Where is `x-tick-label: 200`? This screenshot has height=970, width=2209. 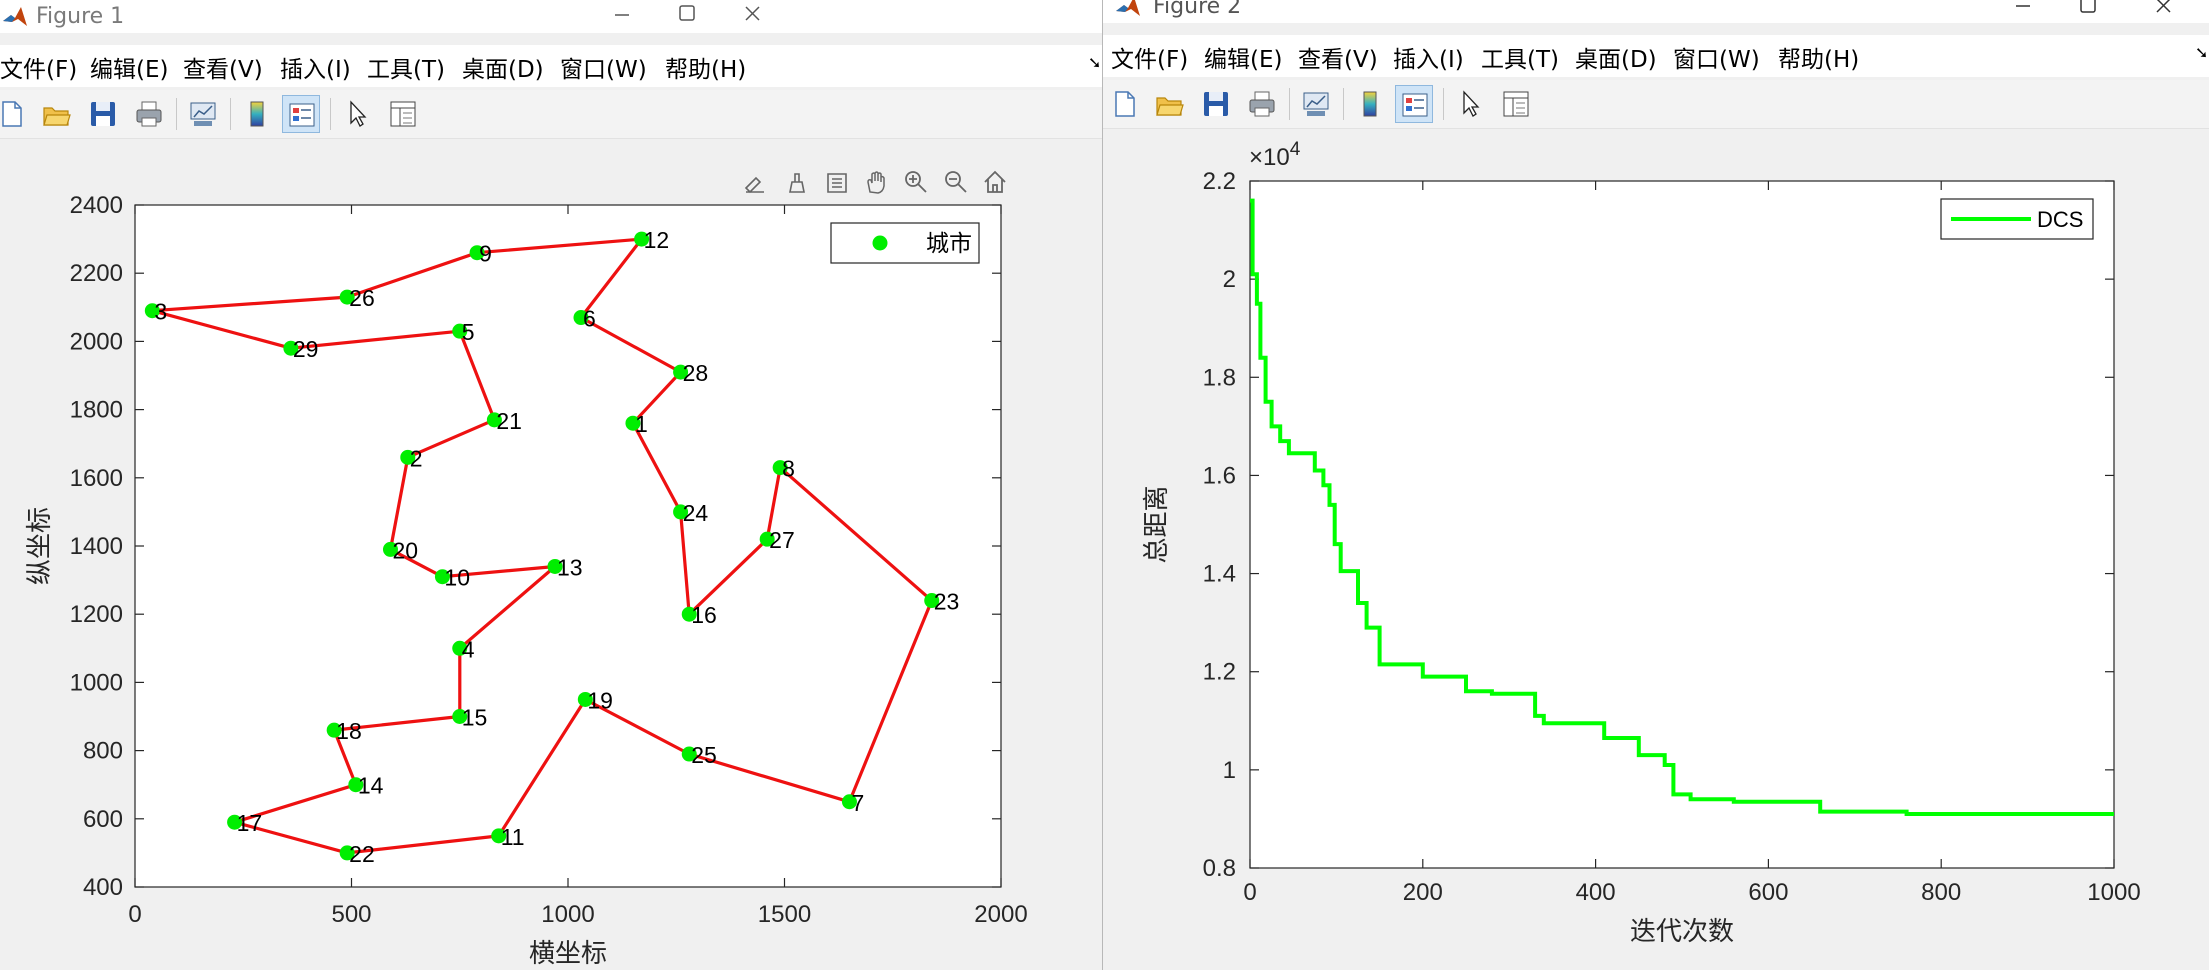 x-tick-label: 200 is located at coordinates (1423, 892).